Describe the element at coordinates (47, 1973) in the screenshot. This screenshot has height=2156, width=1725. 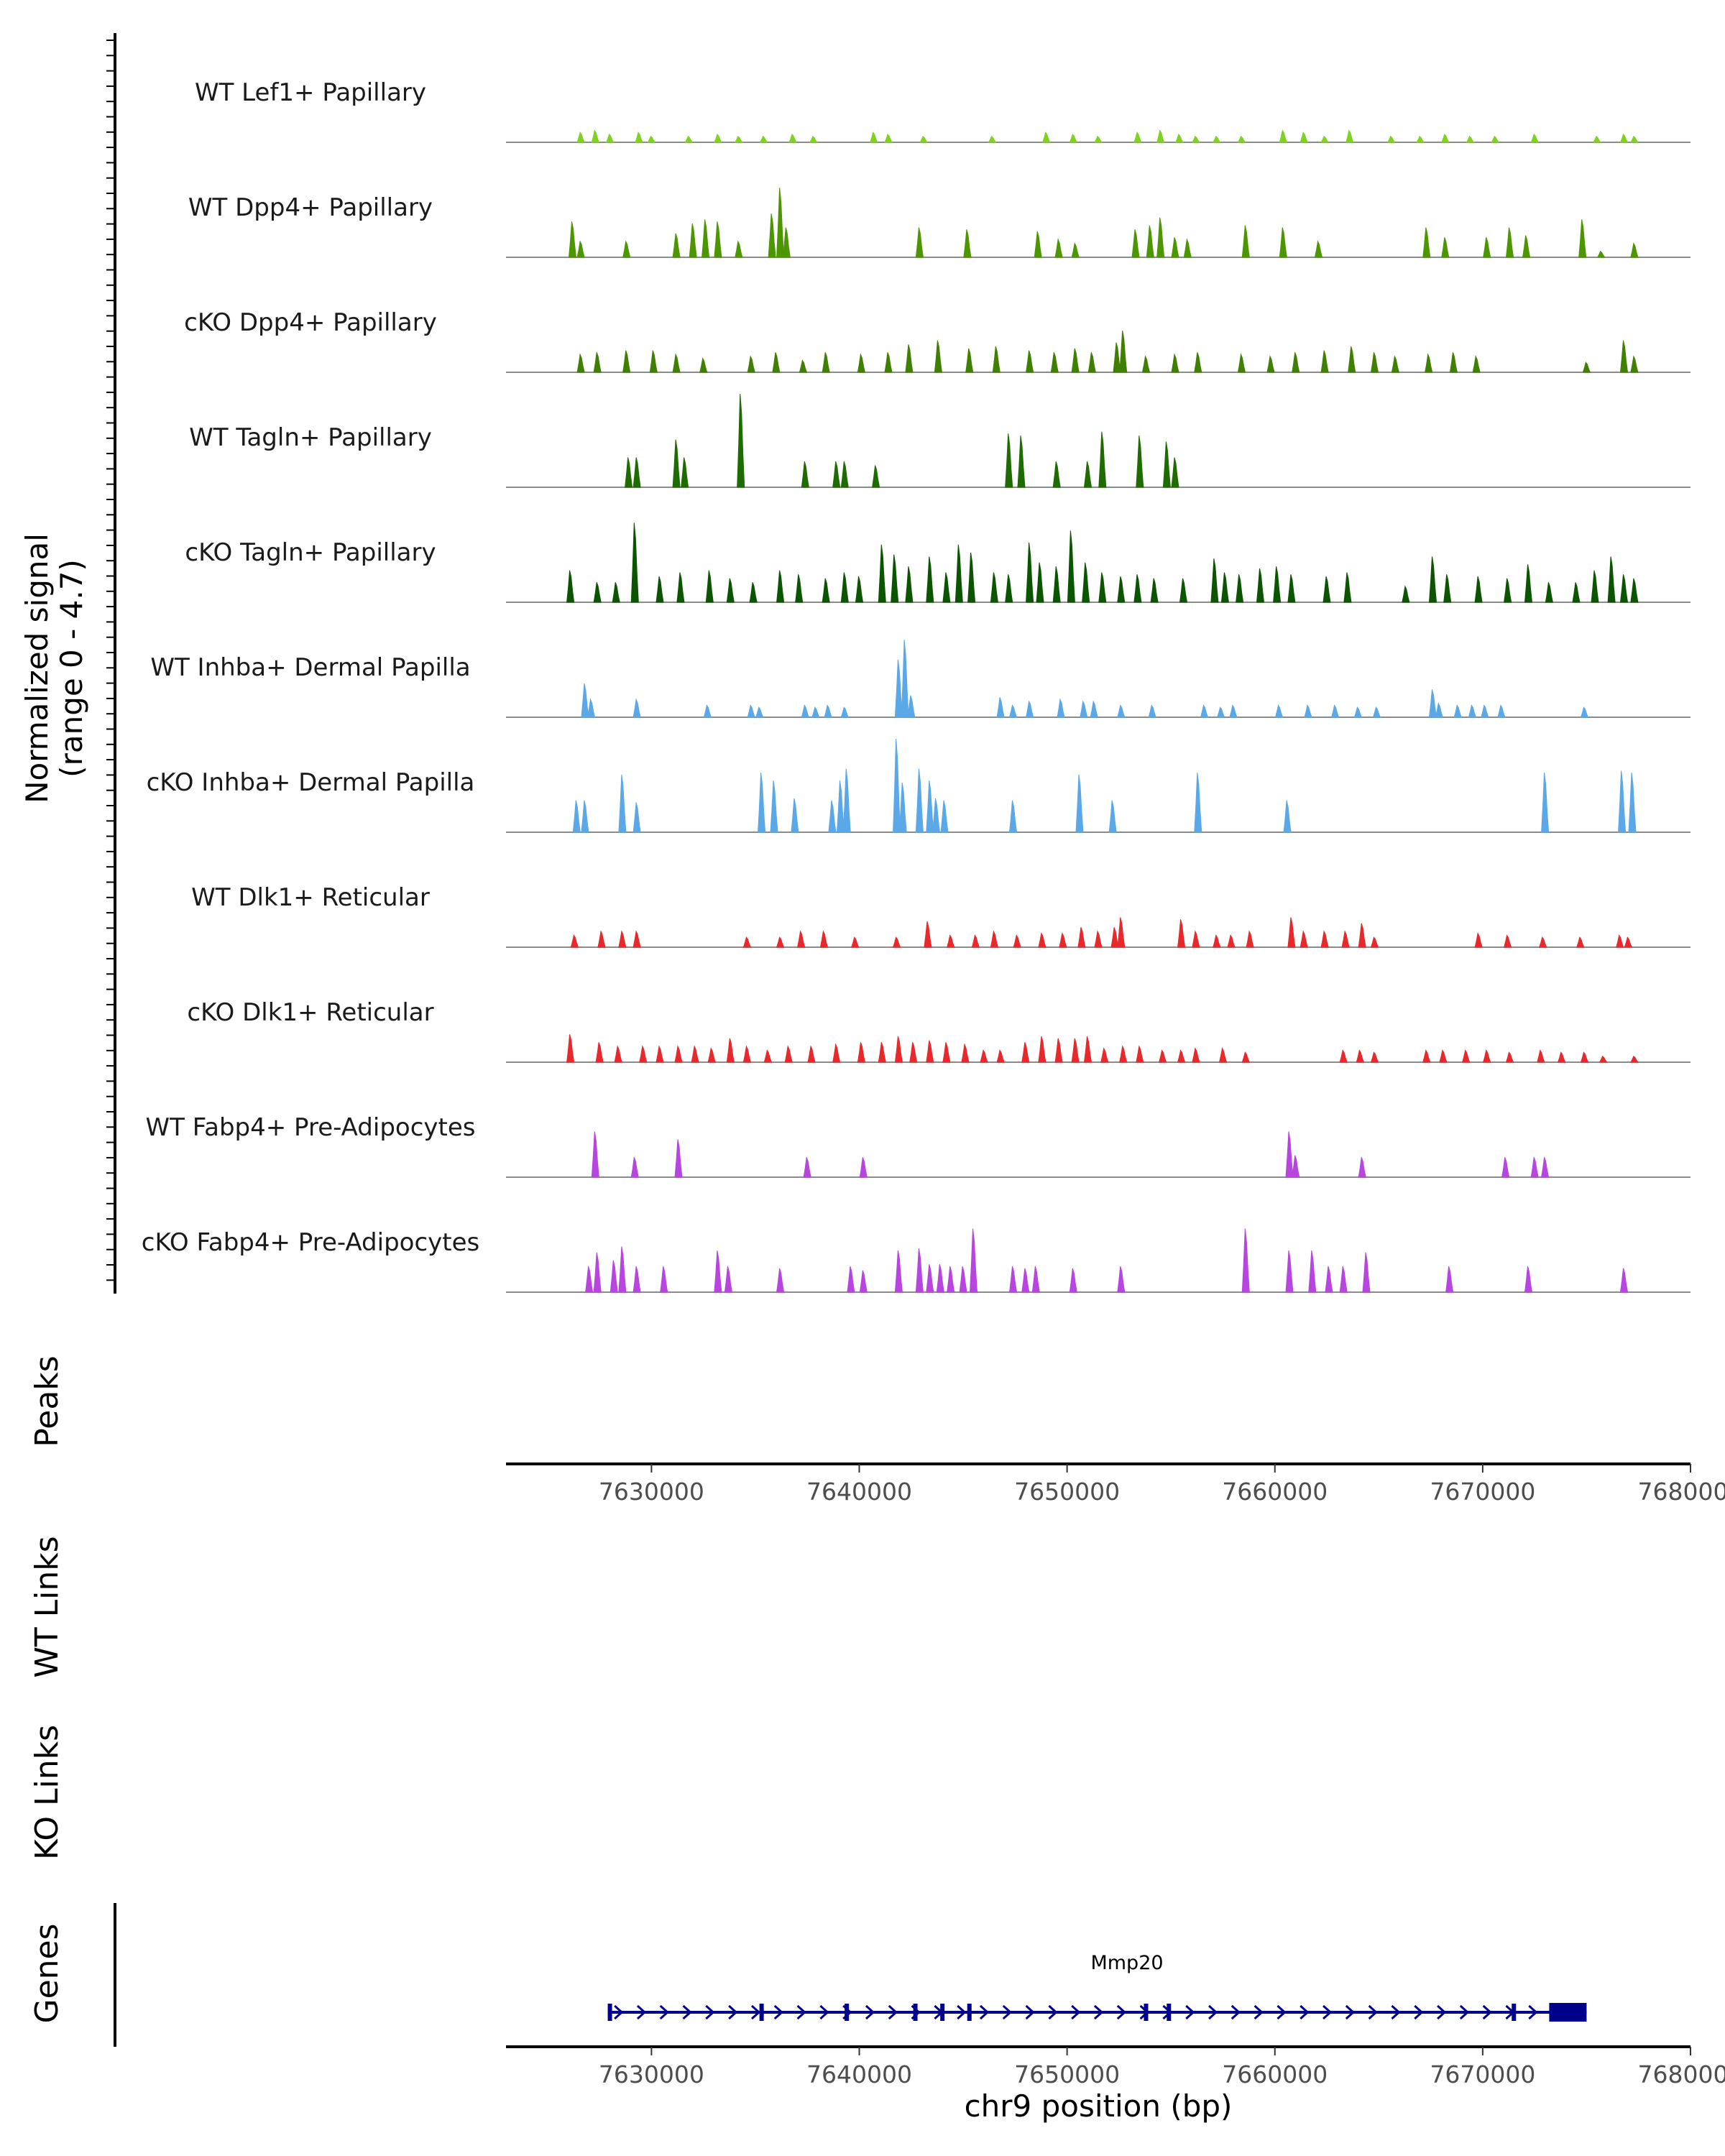
I see `panel-label: Genes` at that location.